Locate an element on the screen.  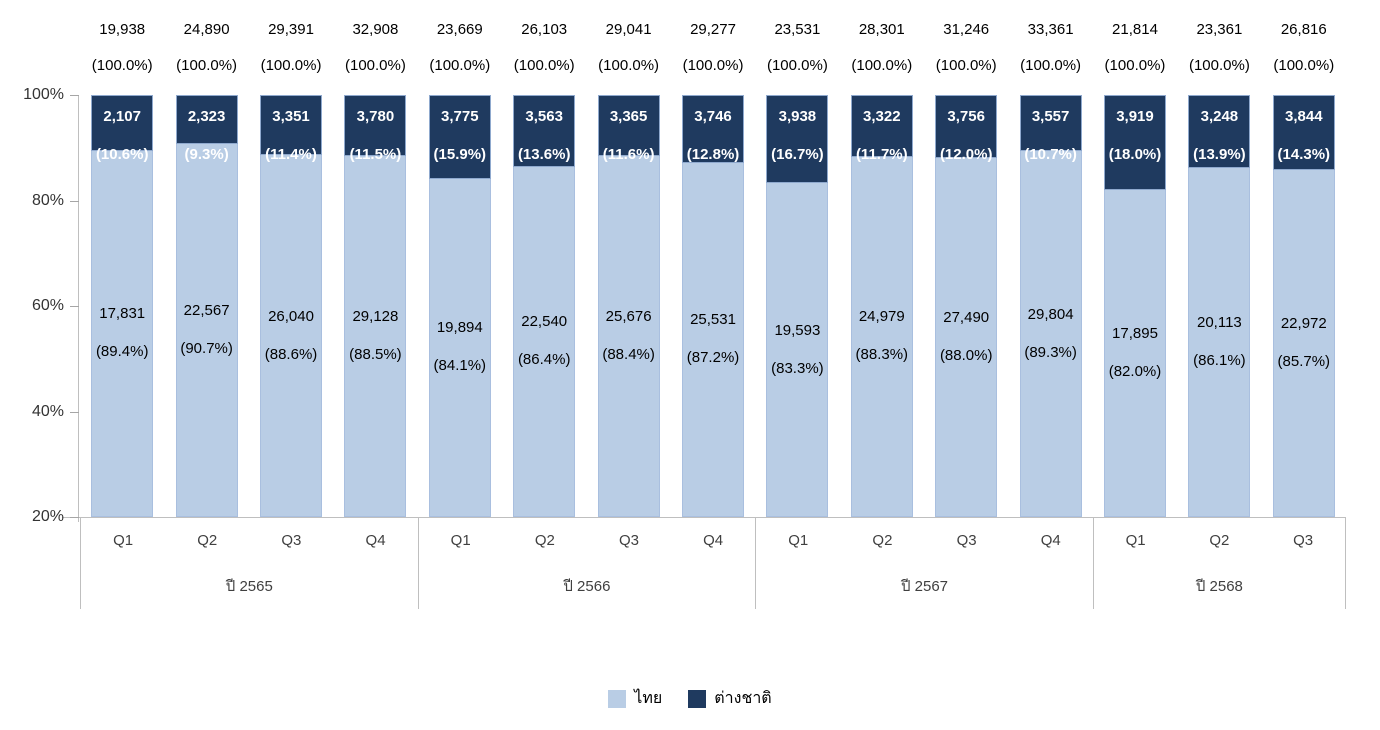
chart-legend: ไทย ต่างชาติ is located at coordinates (690, 698).